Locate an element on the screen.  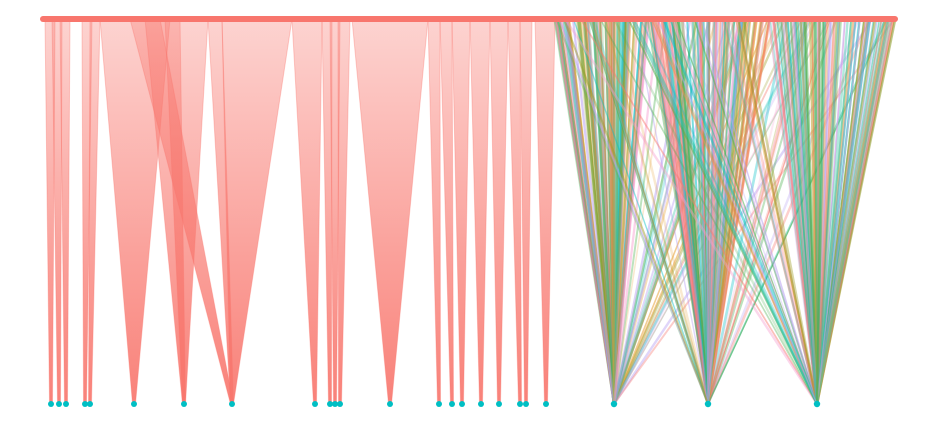
bottom-node-n8 is located at coordinates (232, 404).